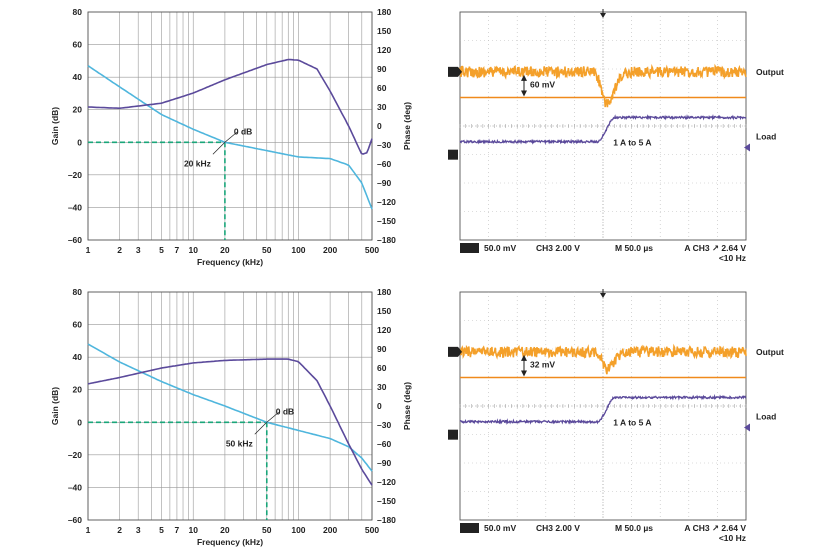 This screenshot has width=840, height=560. Describe the element at coordinates (460, 351) in the screenshot. I see `ch1-marker-arrow` at that location.